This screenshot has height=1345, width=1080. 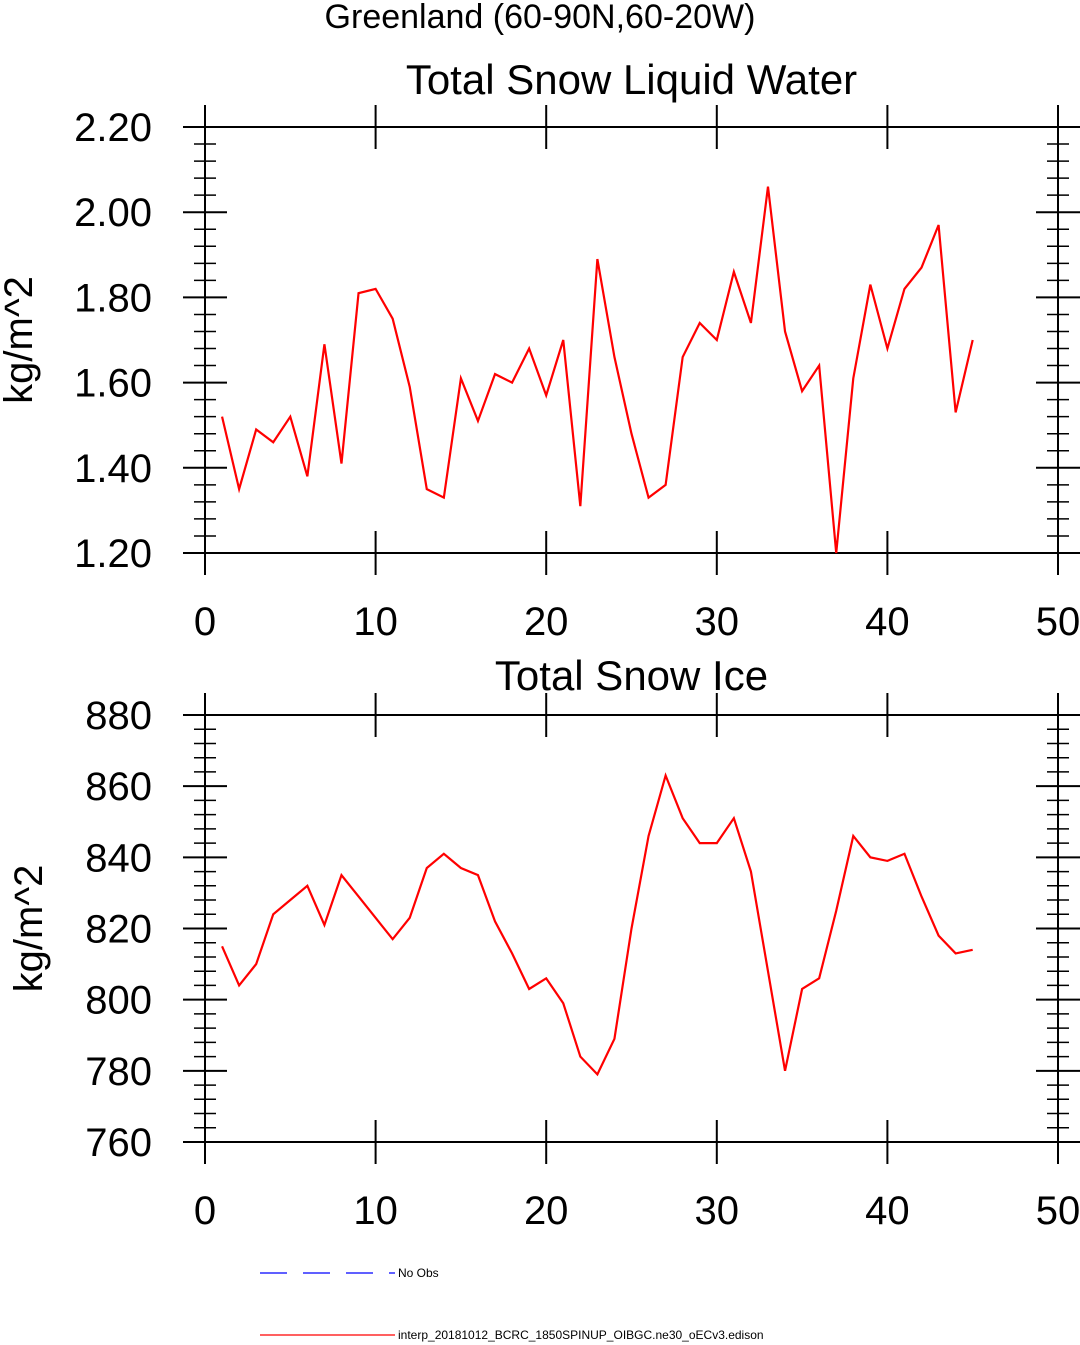 I want to click on y-tick-label: 1.60, so click(x=113, y=384).